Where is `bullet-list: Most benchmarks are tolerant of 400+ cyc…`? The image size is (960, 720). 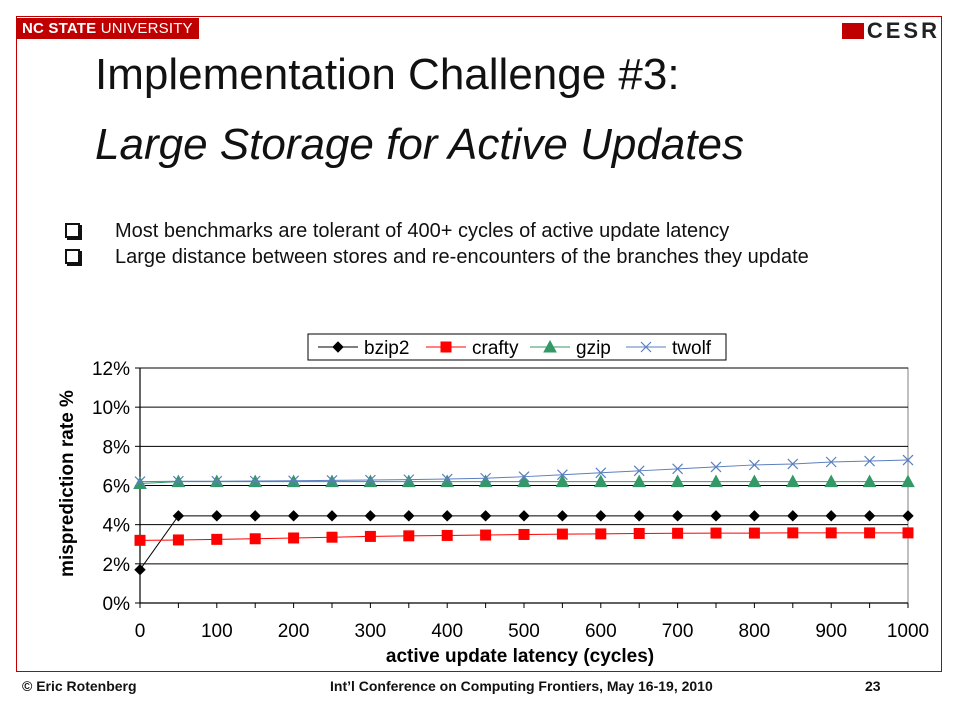
bullet-list: Most benchmarks are tolerant of 400+ cyc… is located at coordinates (500, 246).